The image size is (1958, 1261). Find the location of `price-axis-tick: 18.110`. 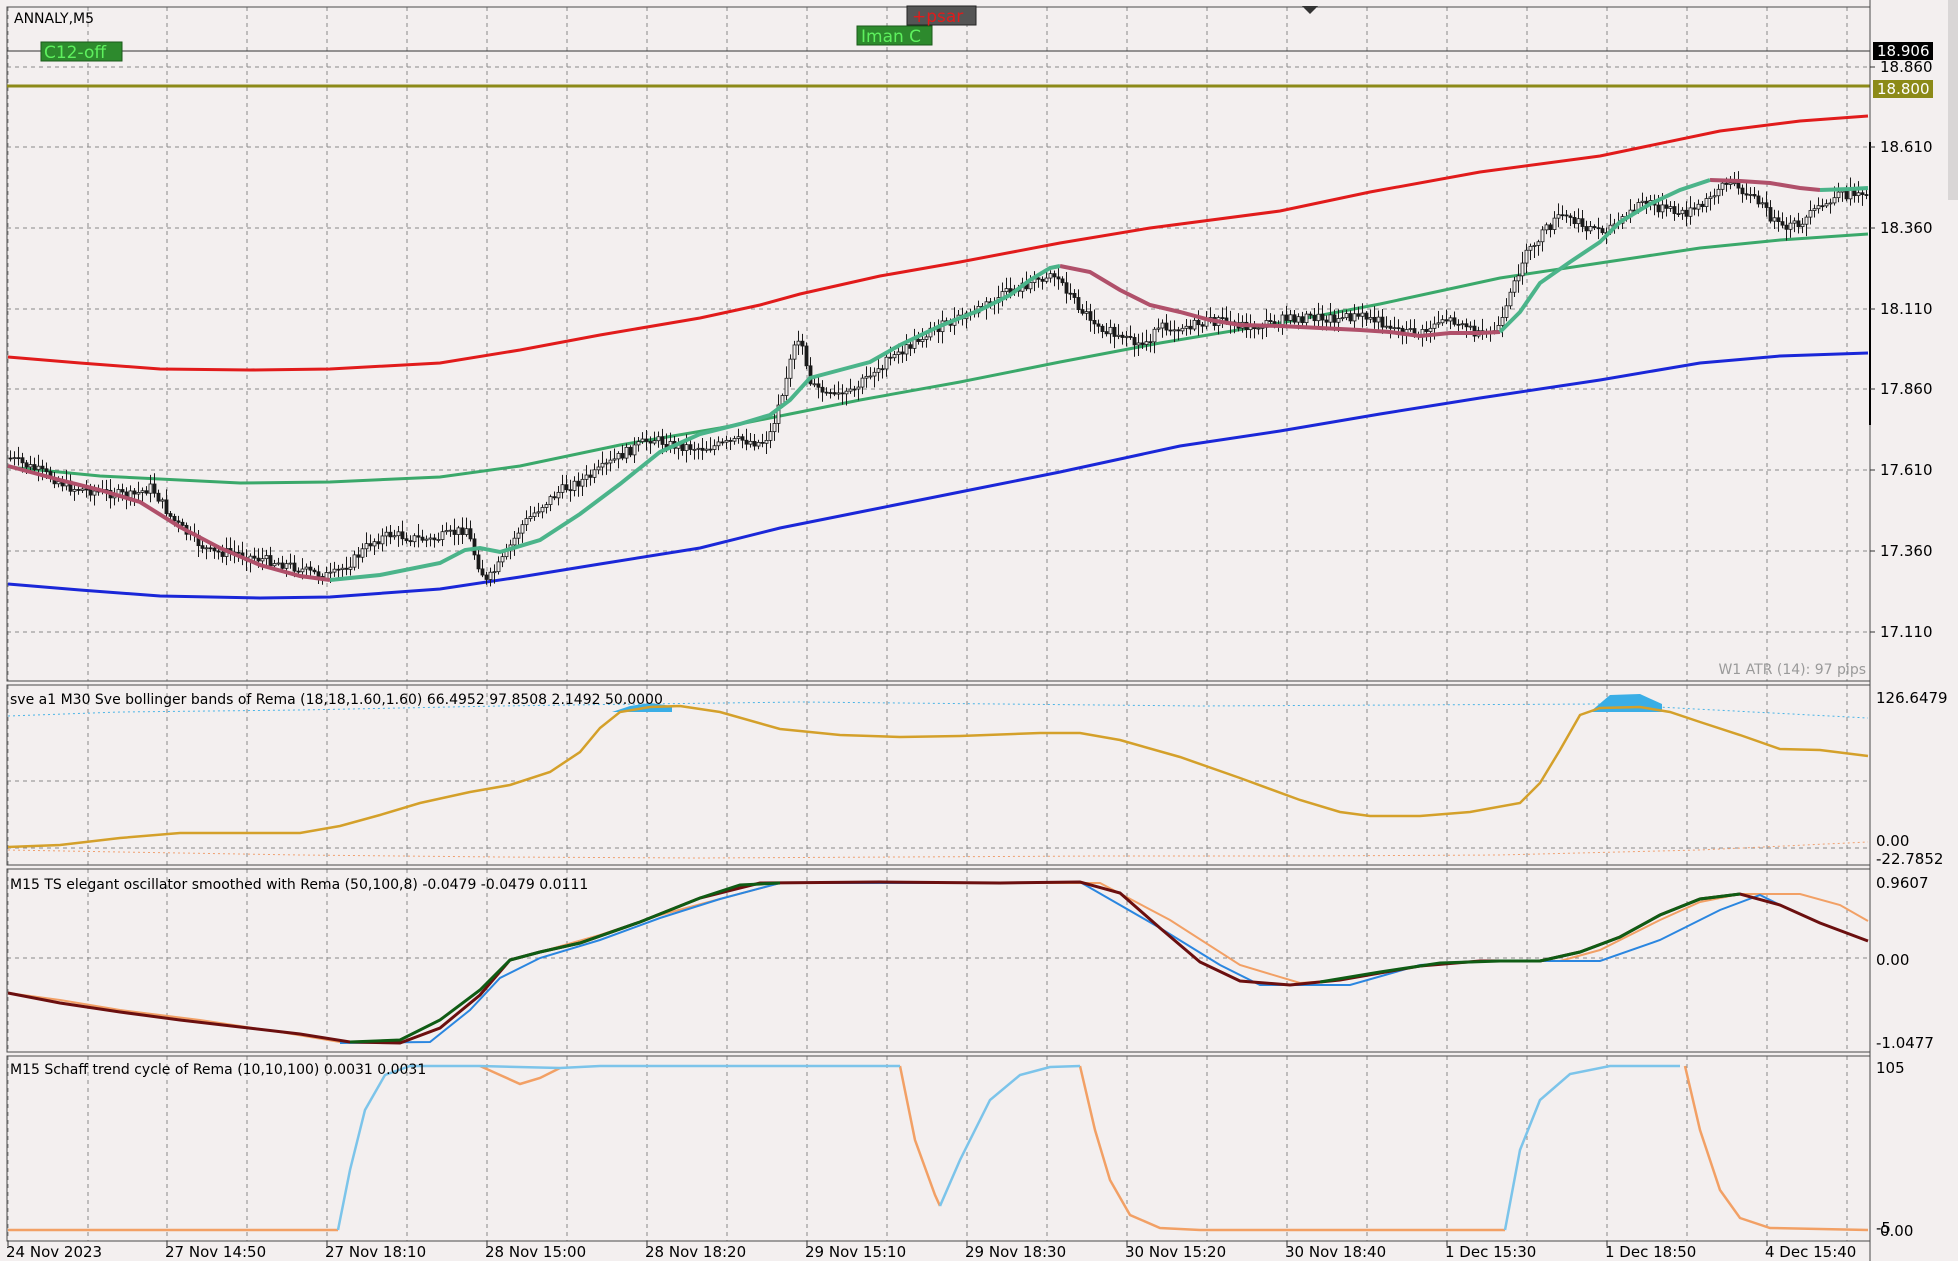

price-axis-tick: 18.110 is located at coordinates (1901, 309).